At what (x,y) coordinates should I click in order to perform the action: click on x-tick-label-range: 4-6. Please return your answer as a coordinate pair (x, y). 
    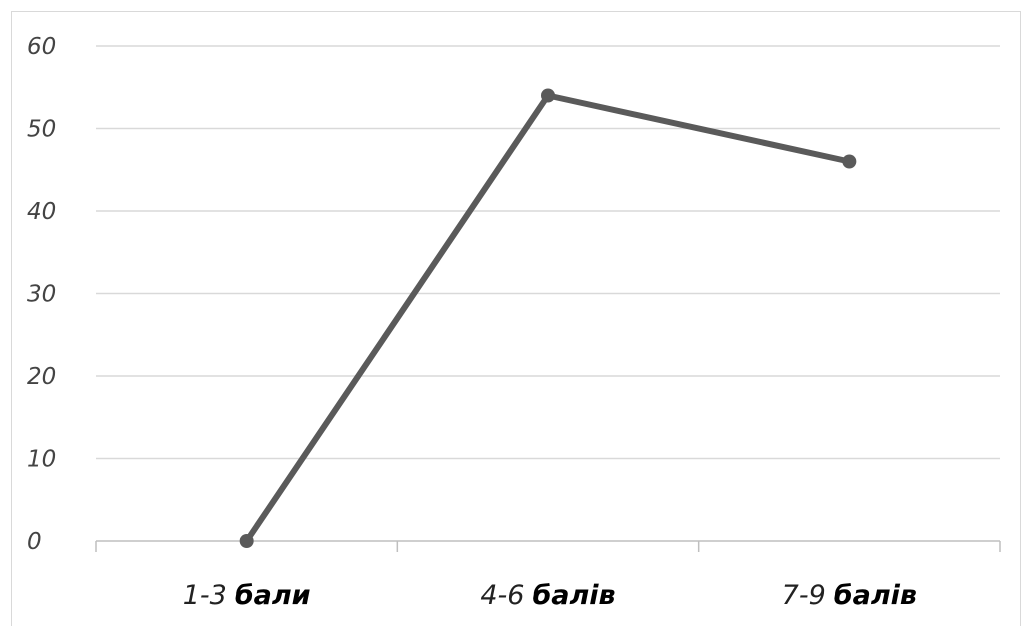
    Looking at the image, I should click on (502, 595).